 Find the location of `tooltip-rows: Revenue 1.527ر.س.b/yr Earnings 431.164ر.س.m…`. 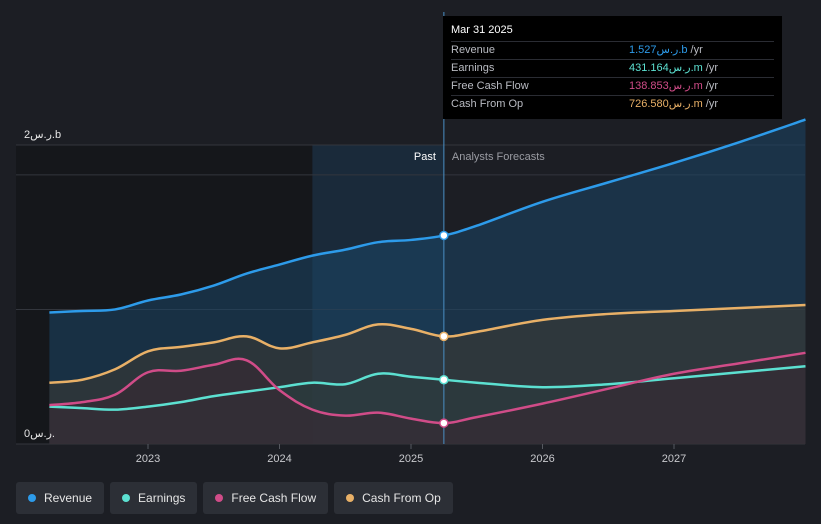

tooltip-rows: Revenue 1.527ر.س.b/yr Earnings 431.164ر.س.m… is located at coordinates (612, 77).